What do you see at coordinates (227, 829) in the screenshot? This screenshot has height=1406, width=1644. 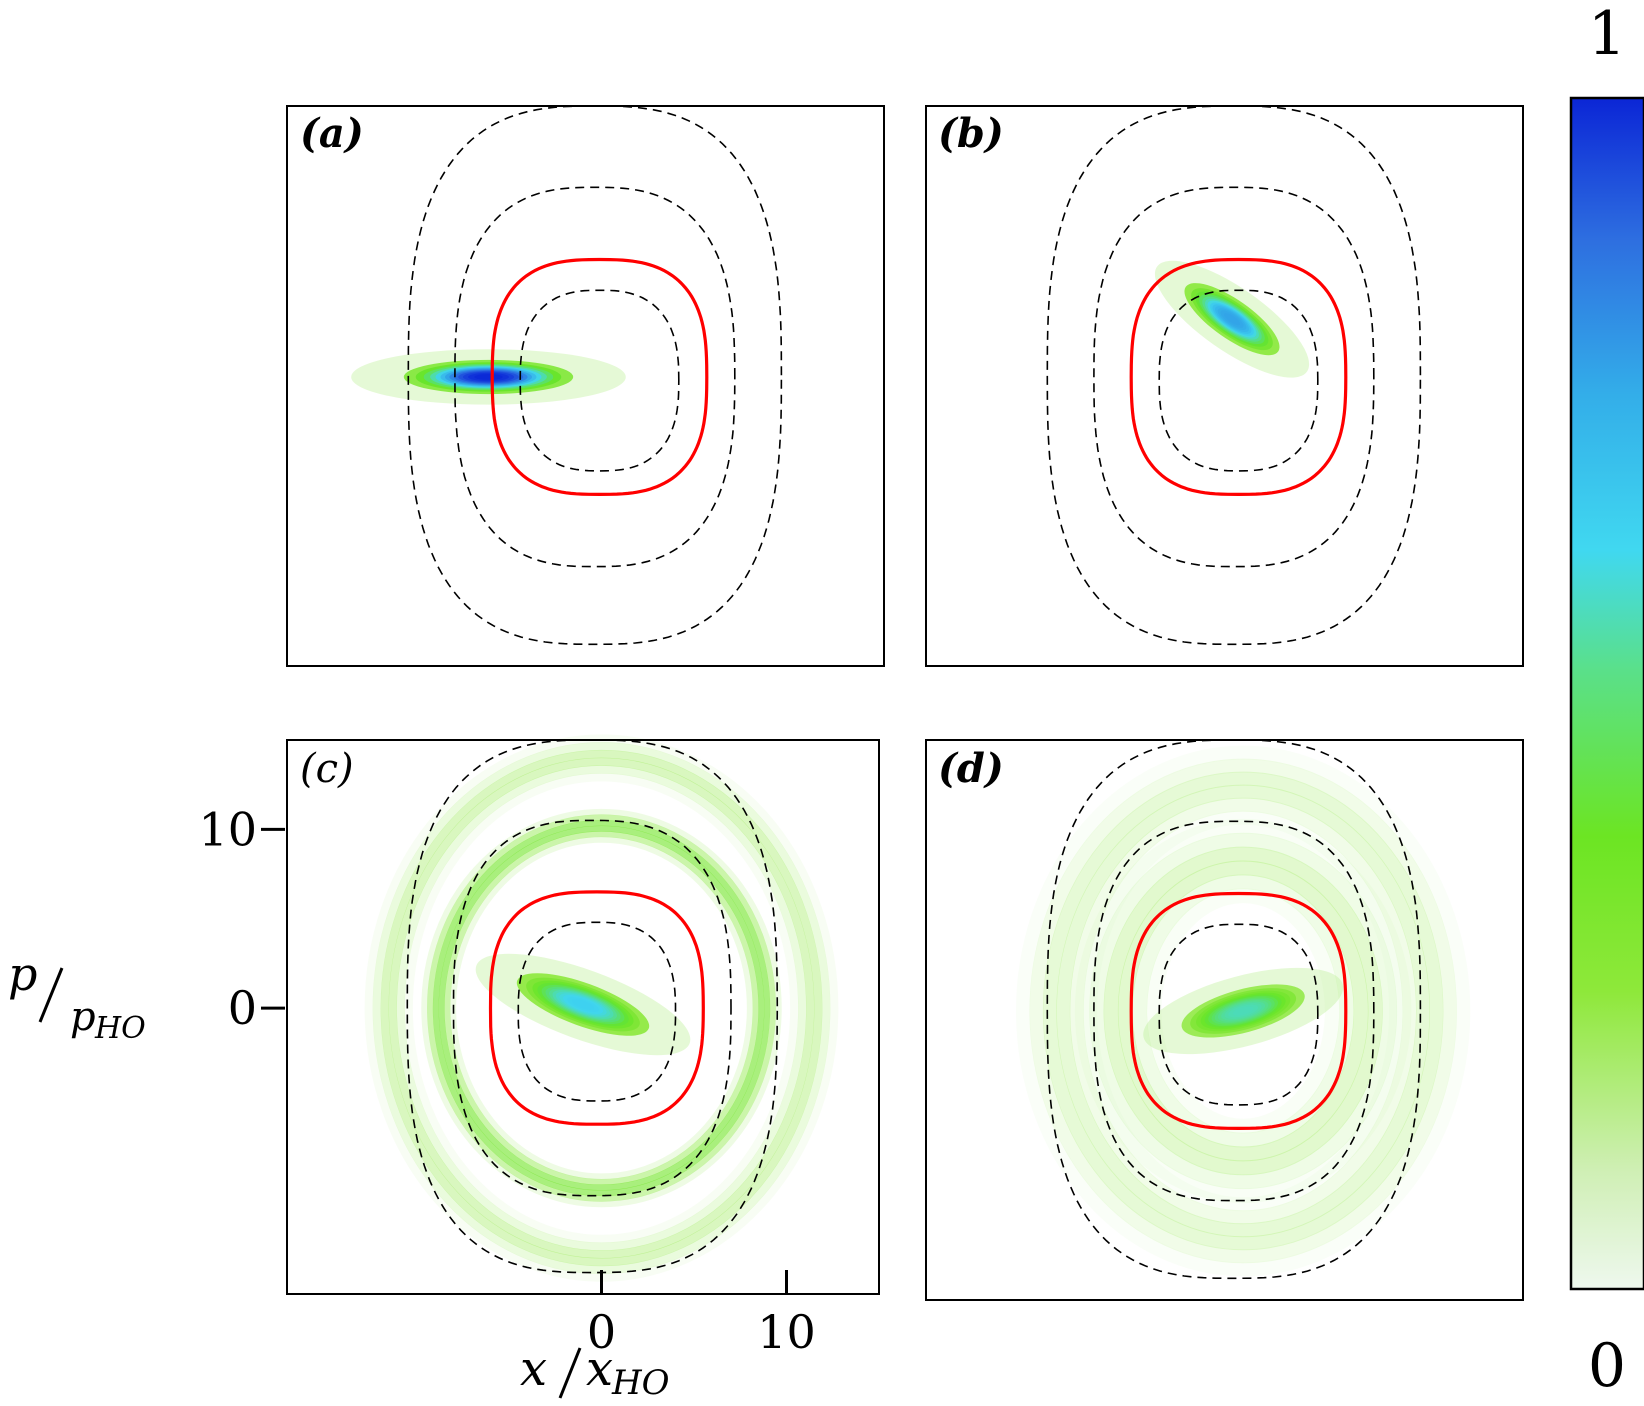 I see `y-tick-label: 10` at bounding box center [227, 829].